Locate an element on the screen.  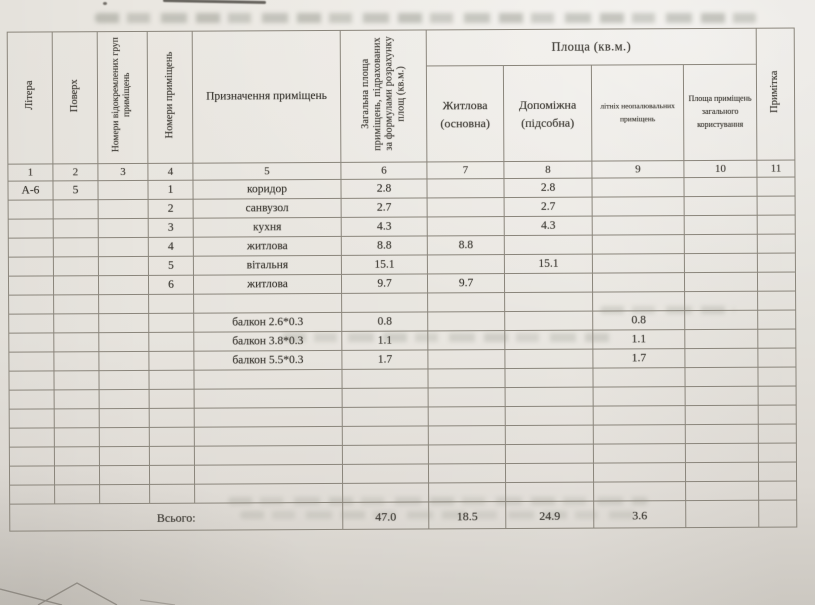
header-area-group-label: Площа (кв.м.) is located at coordinates (591, 46).